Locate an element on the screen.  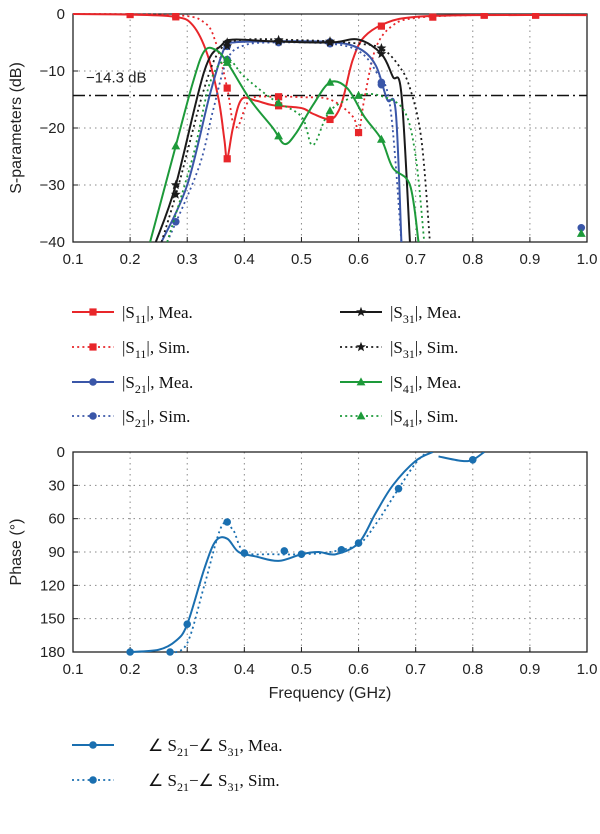
phase-legend-label-1: ∠ S21−∠ S31, Sim. is located at coordinates (214, 782).